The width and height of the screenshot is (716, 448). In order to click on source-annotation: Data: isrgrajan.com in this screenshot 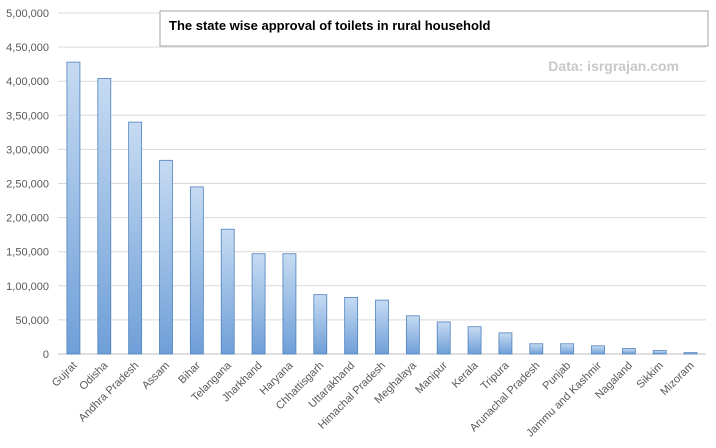, I will do `click(613, 66)`.